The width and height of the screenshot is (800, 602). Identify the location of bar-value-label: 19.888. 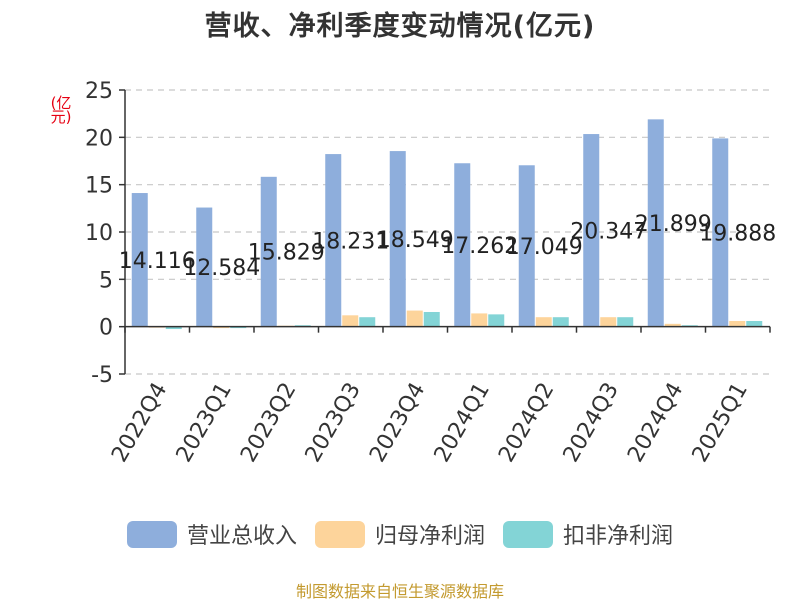
(737, 234).